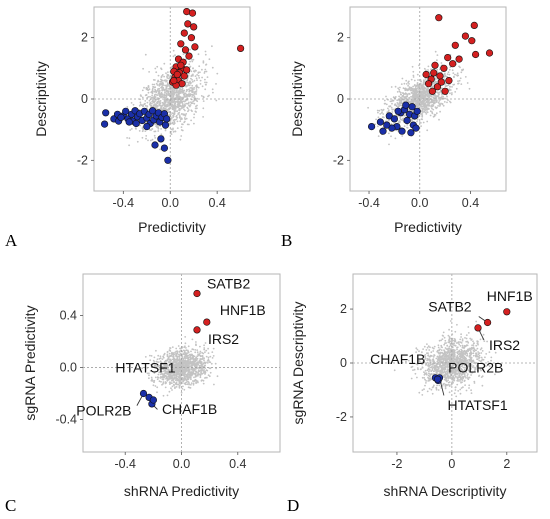 The height and width of the screenshot is (519, 550). Describe the element at coordinates (297, 98) in the screenshot. I see `y-axis-title: Descriptivity` at that location.